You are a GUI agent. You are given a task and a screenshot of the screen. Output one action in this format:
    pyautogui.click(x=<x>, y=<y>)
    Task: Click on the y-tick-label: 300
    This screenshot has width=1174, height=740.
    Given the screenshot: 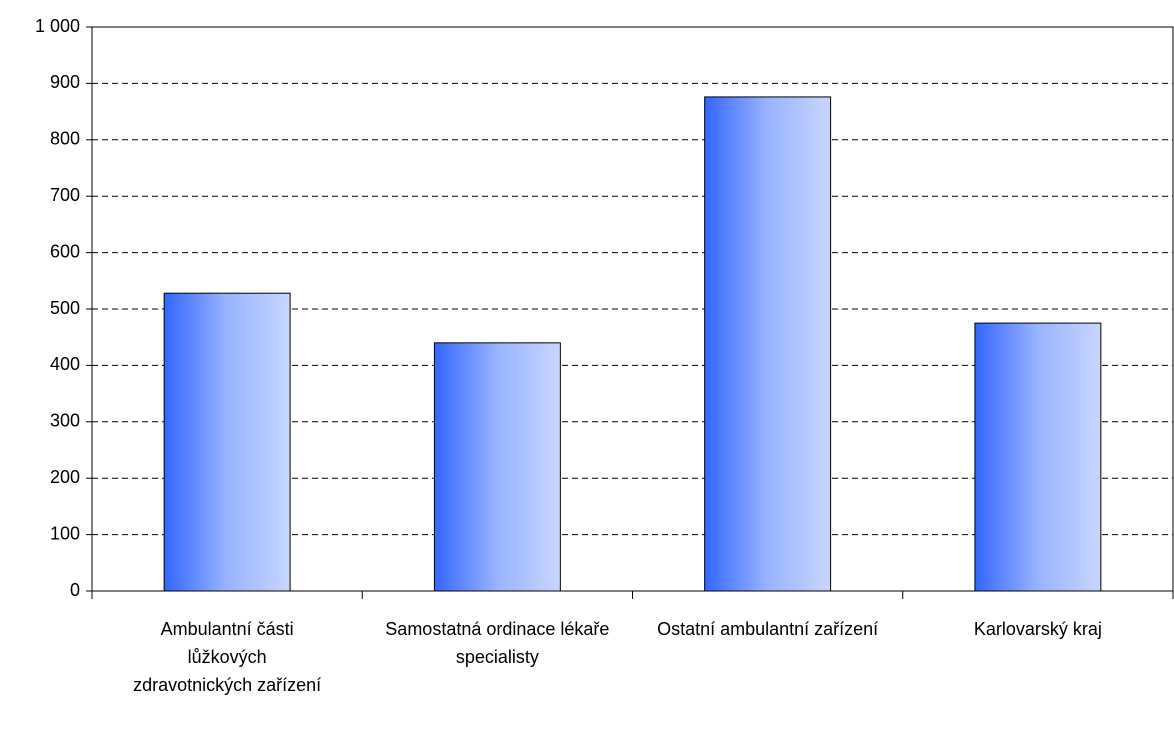 What is the action you would take?
    pyautogui.click(x=65, y=421)
    